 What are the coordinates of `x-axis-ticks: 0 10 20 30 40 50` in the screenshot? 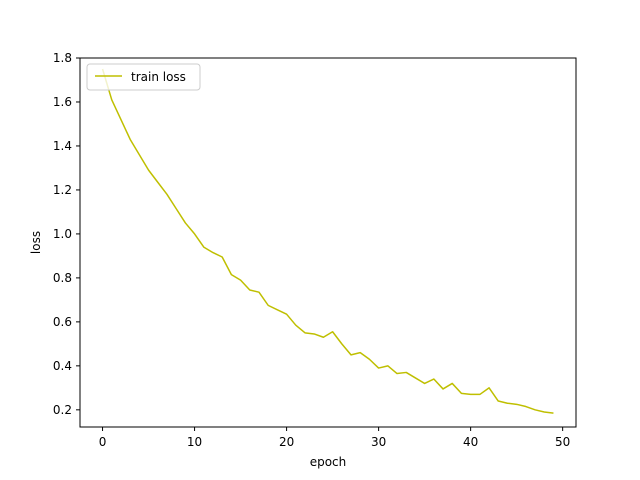 It's located at (334, 438).